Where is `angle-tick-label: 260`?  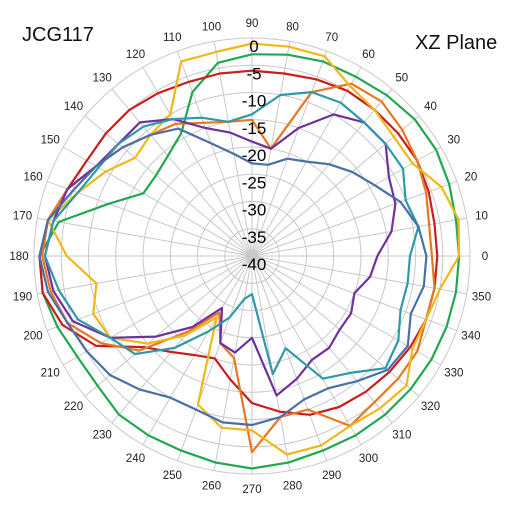 angle-tick-label: 260 is located at coordinates (211, 487).